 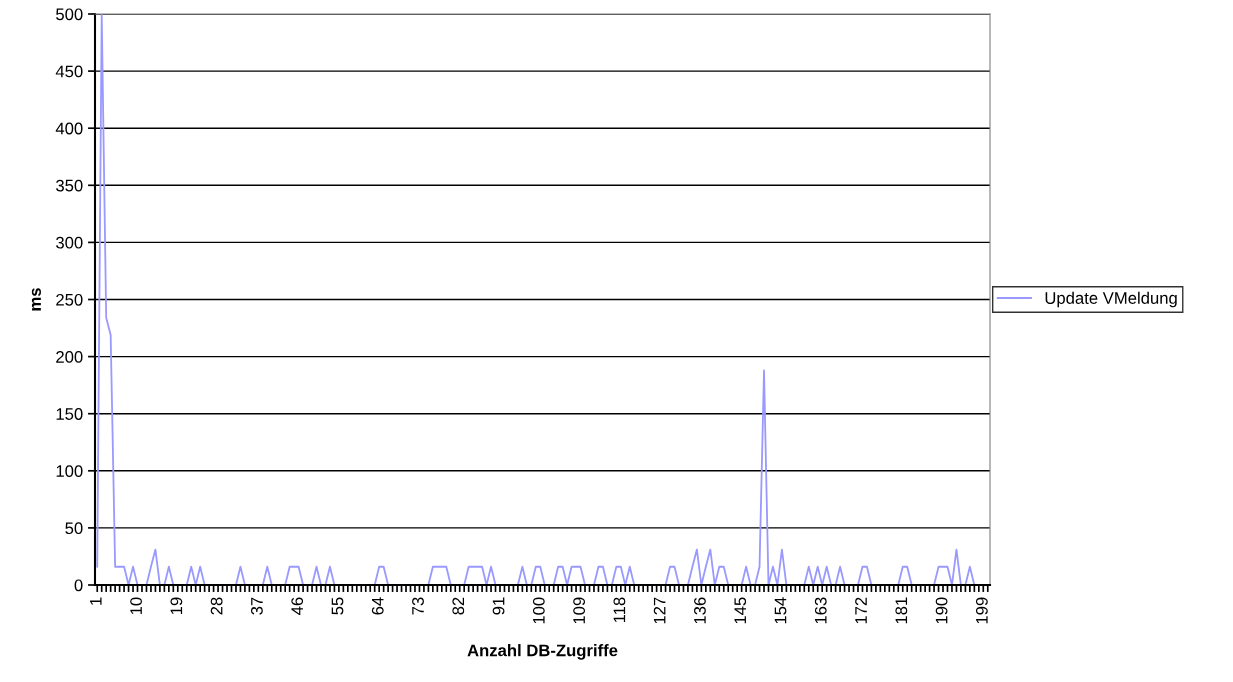 I want to click on x-tick-label: 199, so click(x=981, y=610).